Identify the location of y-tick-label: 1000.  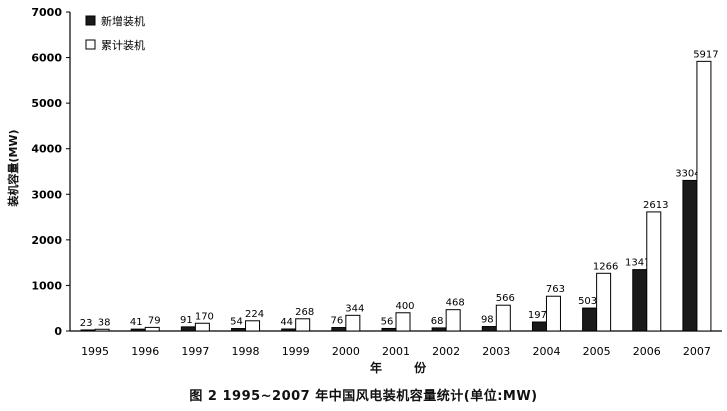
(46, 285).